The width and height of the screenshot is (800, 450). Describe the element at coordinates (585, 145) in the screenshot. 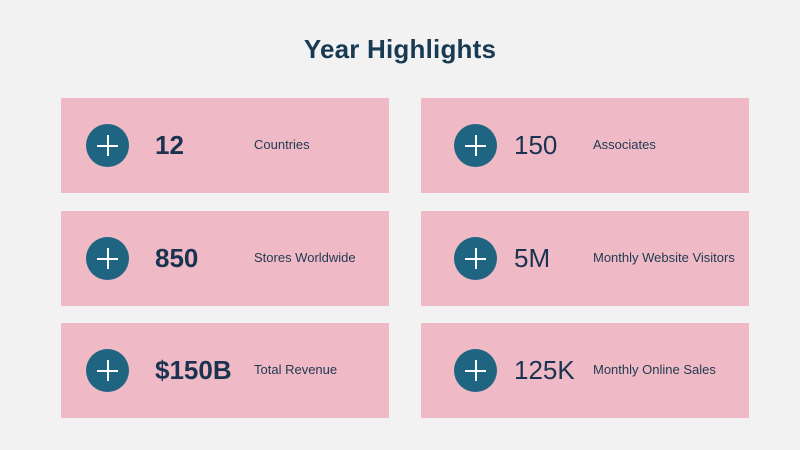

I see `highlight-card-associates: 150 Associates` at that location.